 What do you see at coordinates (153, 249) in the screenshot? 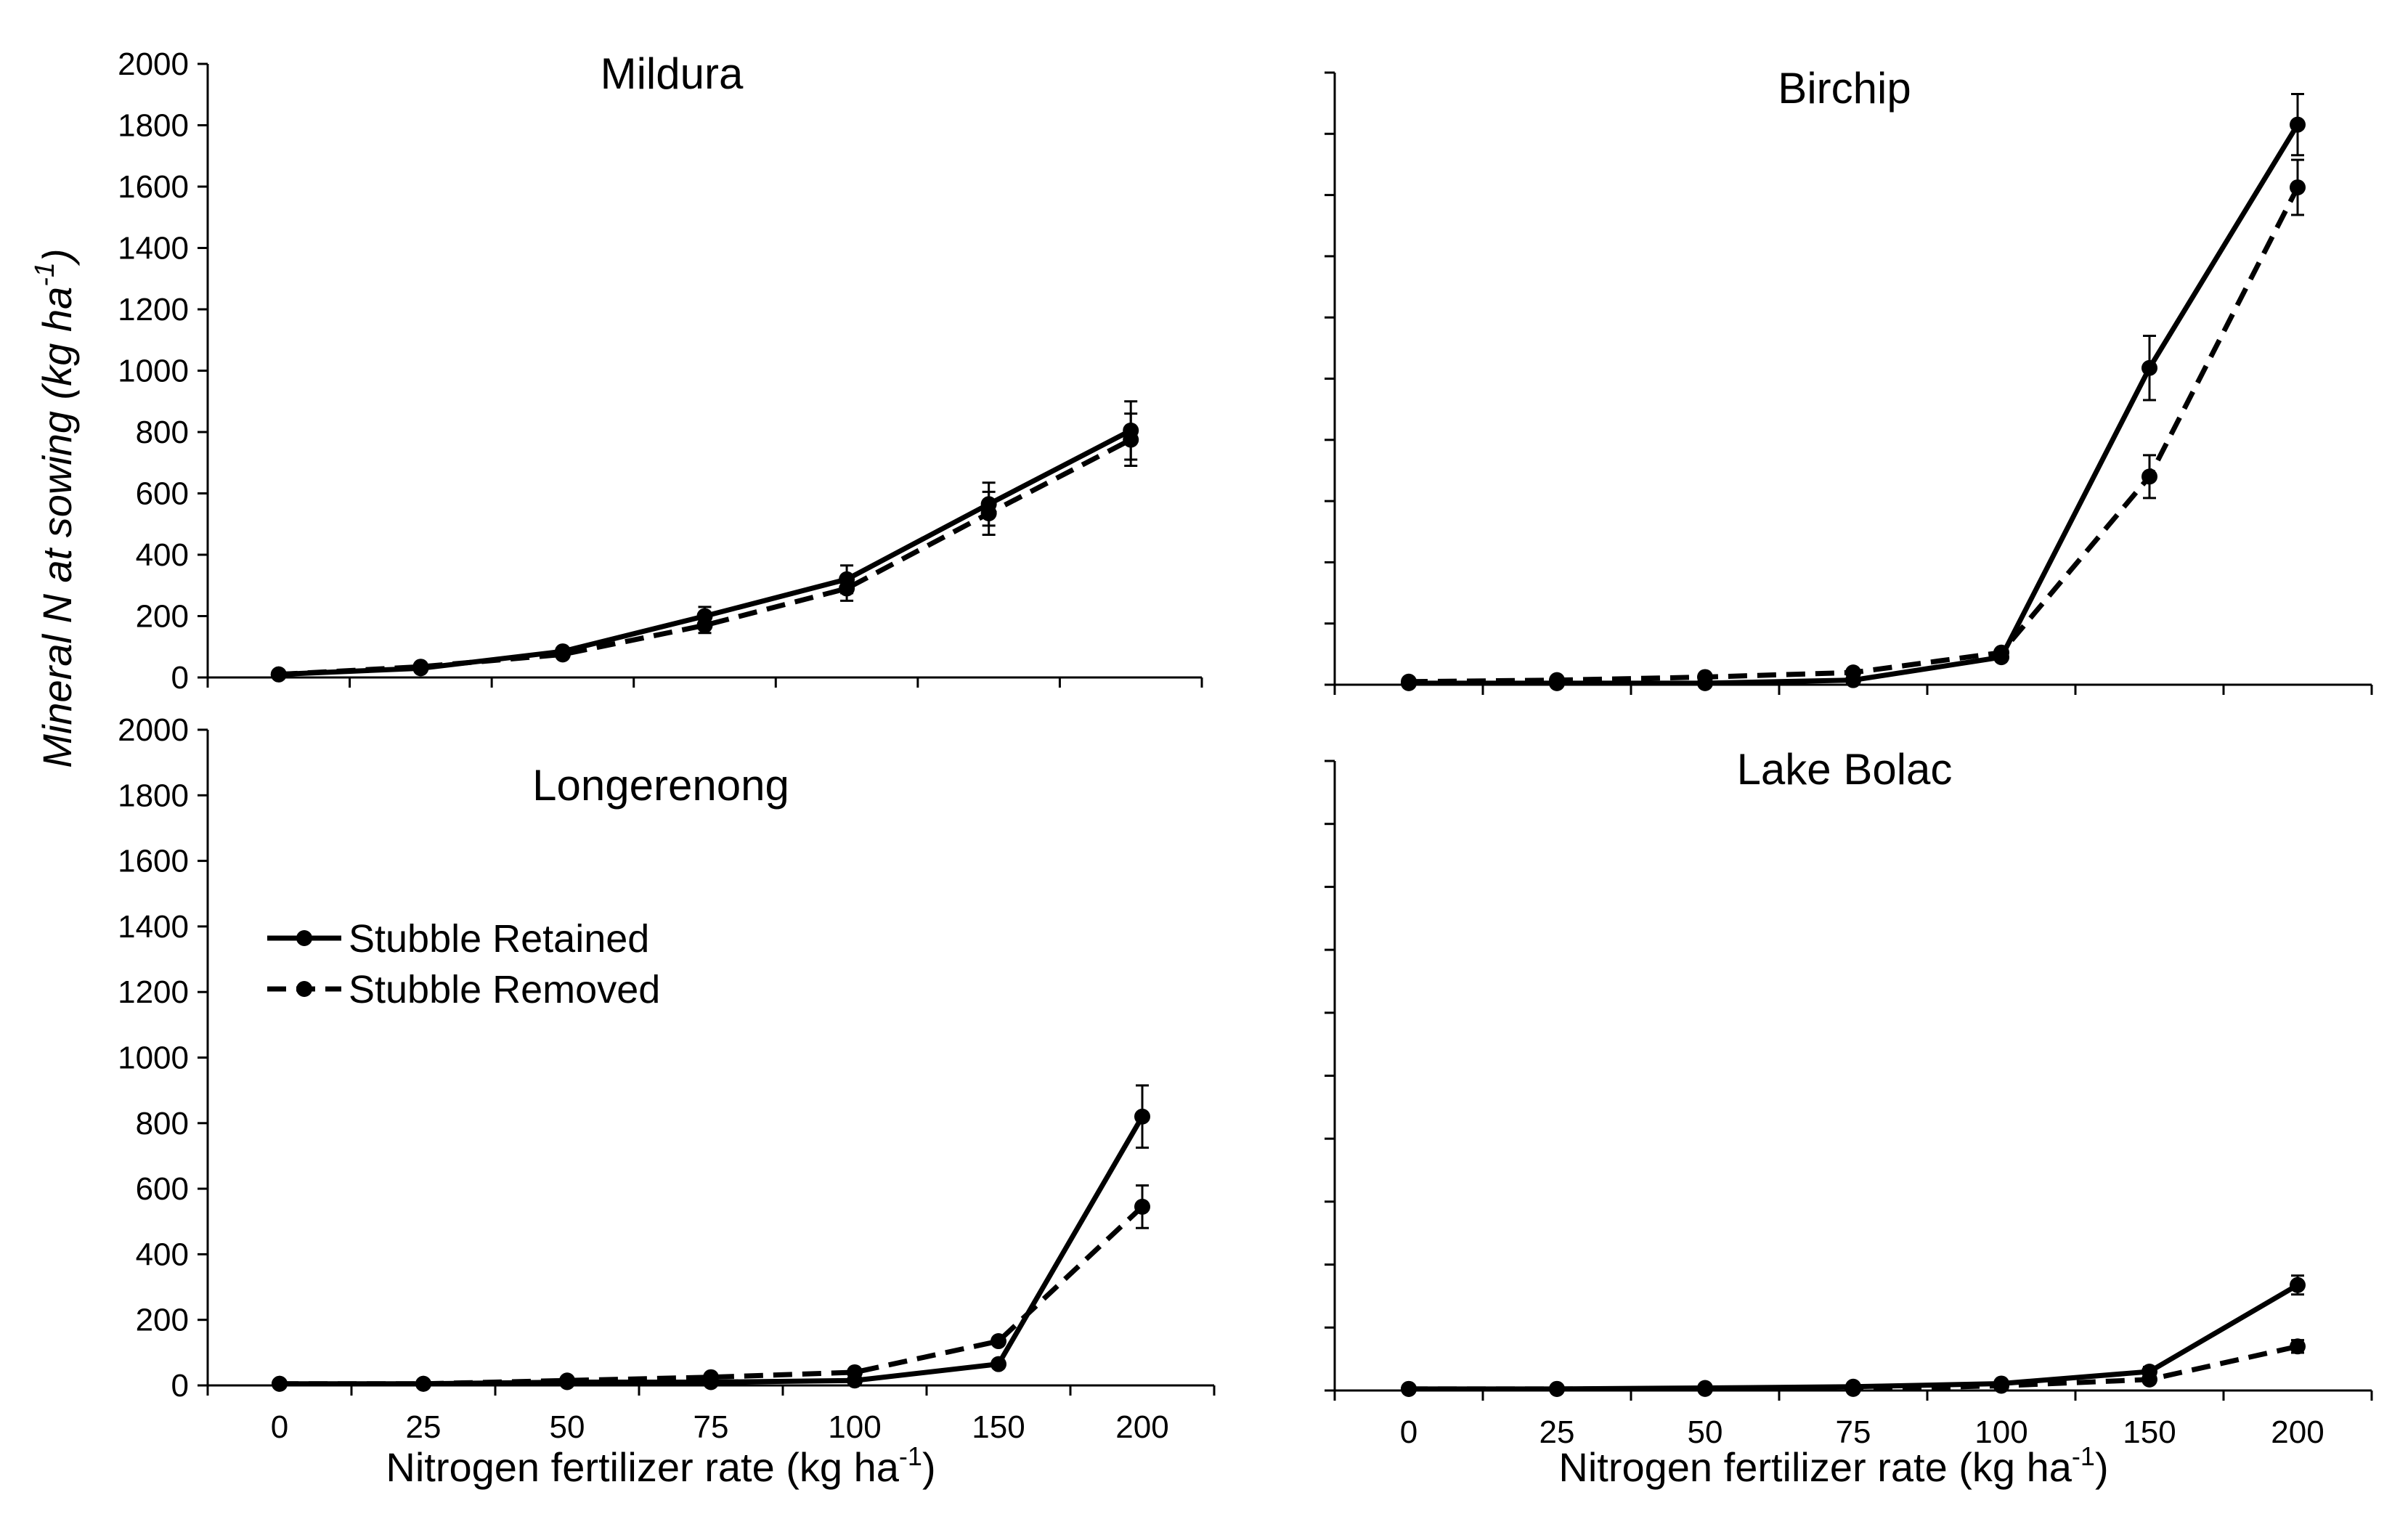
I see `mildura-y-tick-label: 1400` at bounding box center [153, 249].